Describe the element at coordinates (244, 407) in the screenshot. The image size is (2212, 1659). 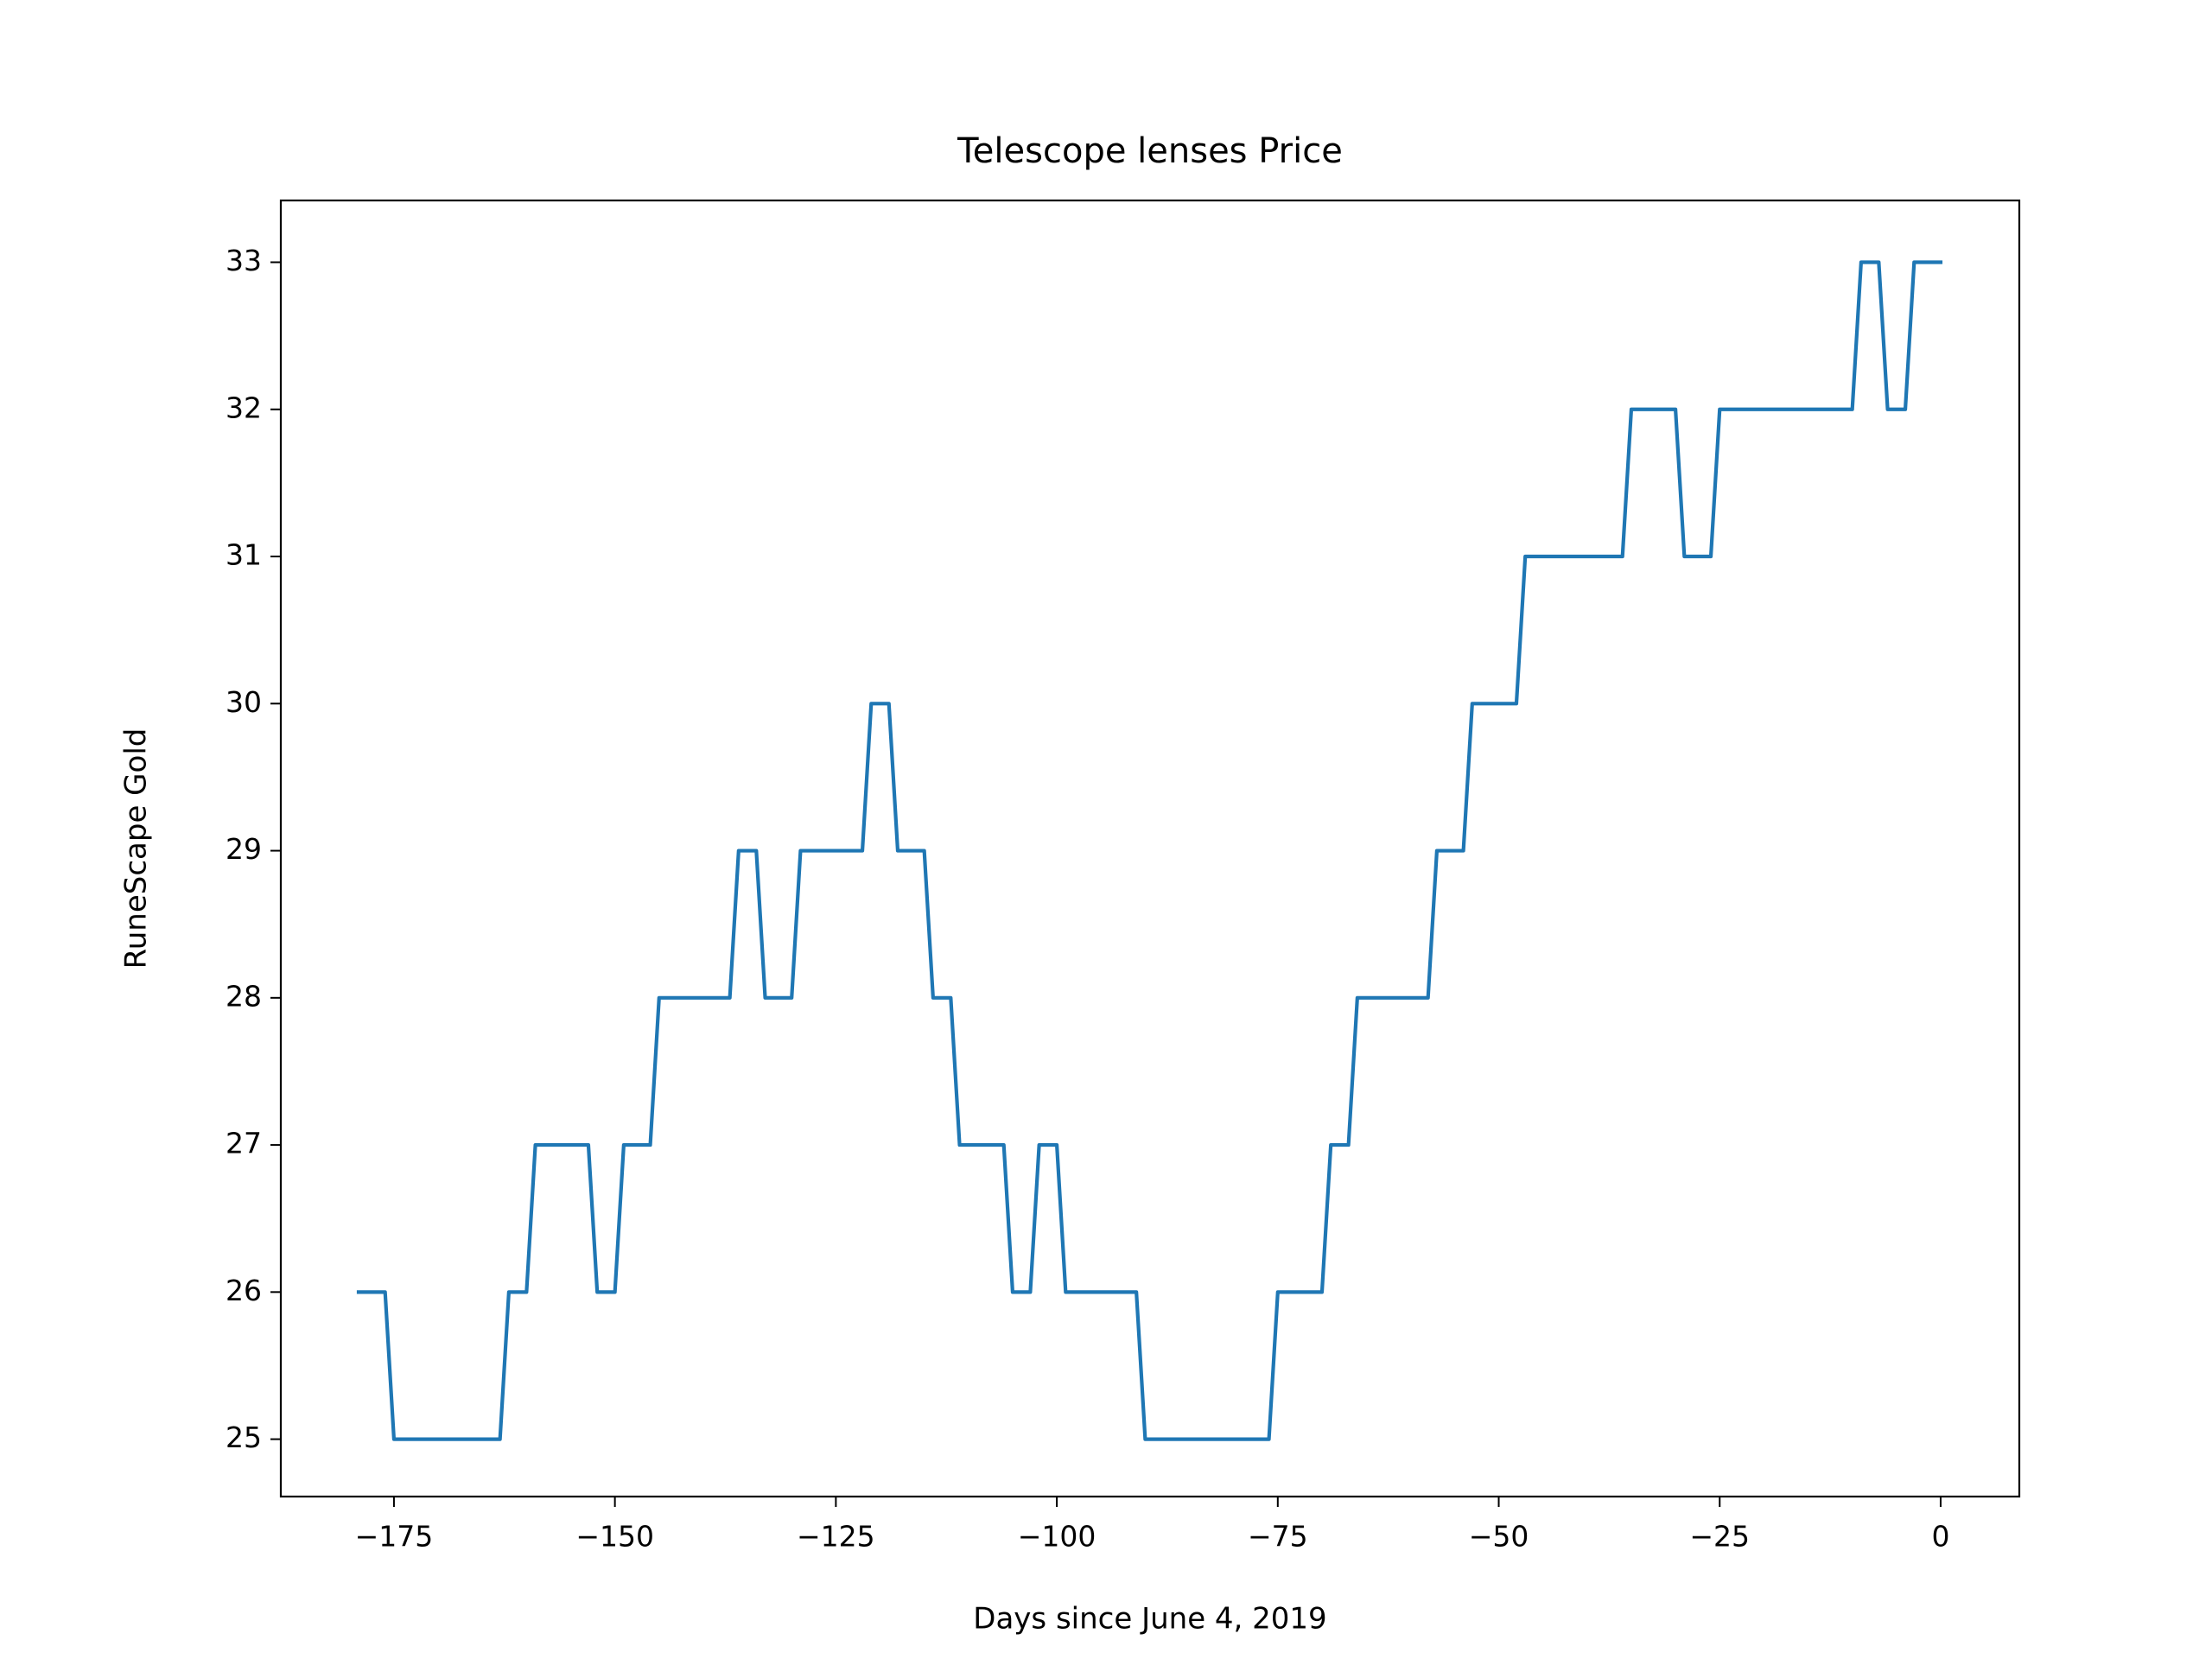
I see `y-tick-label: 32` at that location.